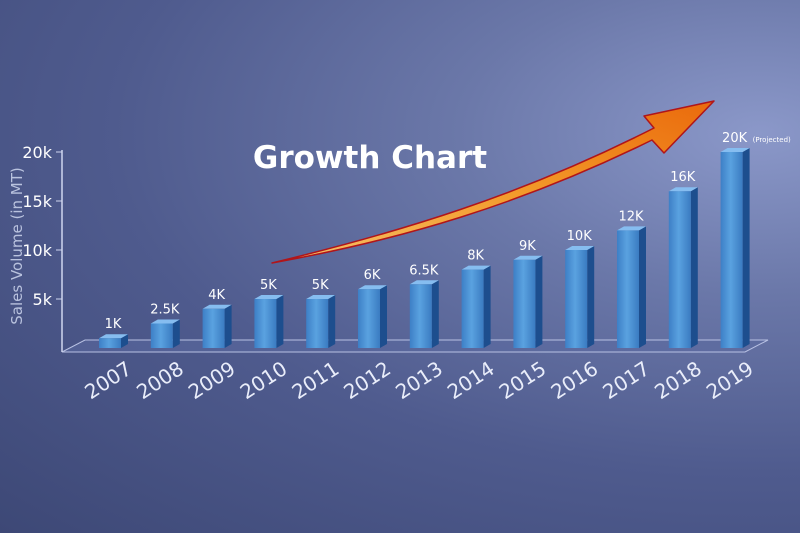 This screenshot has height=533, width=800. Describe the element at coordinates (160, 354) in the screenshot. I see `bar-group: 2.5K 2008` at that location.